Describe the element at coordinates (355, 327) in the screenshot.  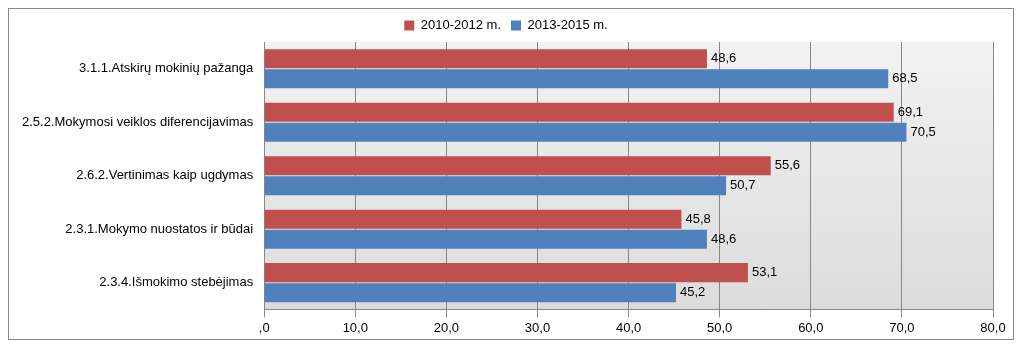
I see `x-tick-label: 10,0` at that location.